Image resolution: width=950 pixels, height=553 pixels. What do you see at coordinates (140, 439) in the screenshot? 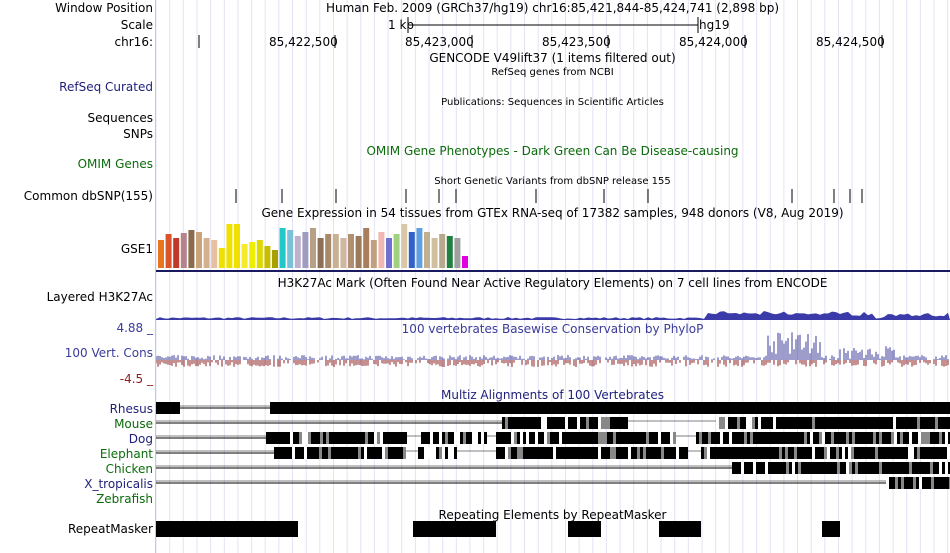
I see `species-label-dog: Dog` at bounding box center [140, 439].